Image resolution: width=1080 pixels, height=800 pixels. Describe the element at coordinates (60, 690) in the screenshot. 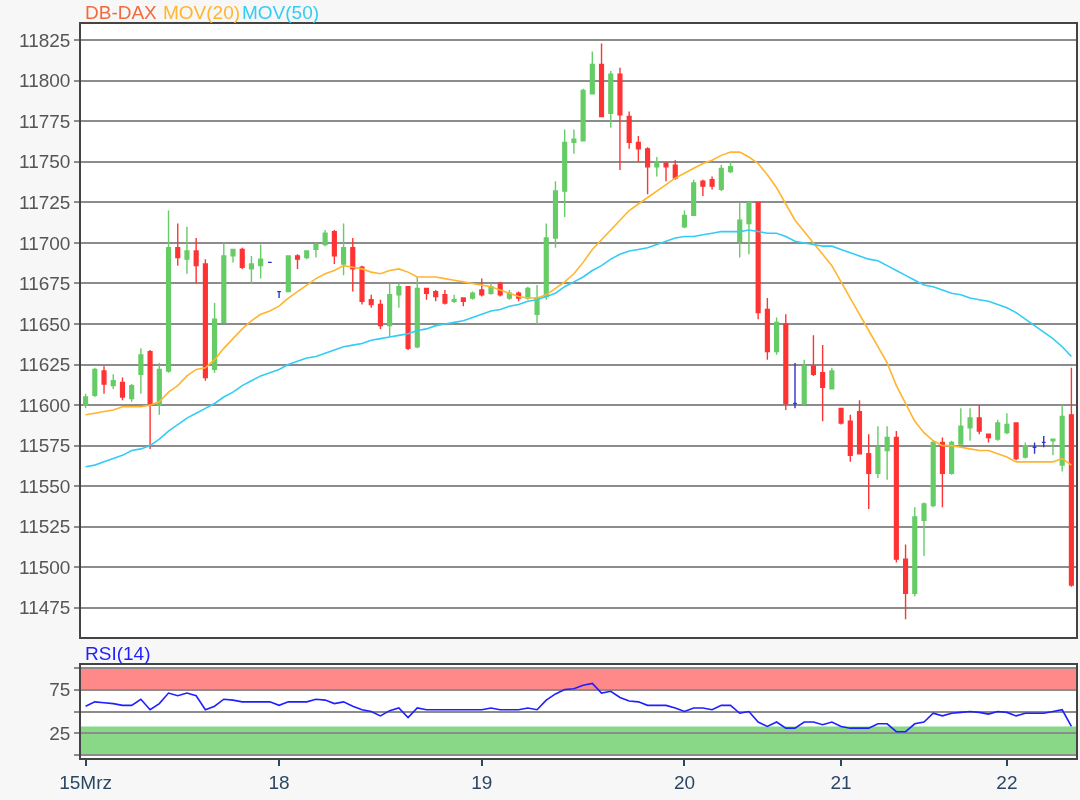

I see `y-tick-label: 75` at that location.